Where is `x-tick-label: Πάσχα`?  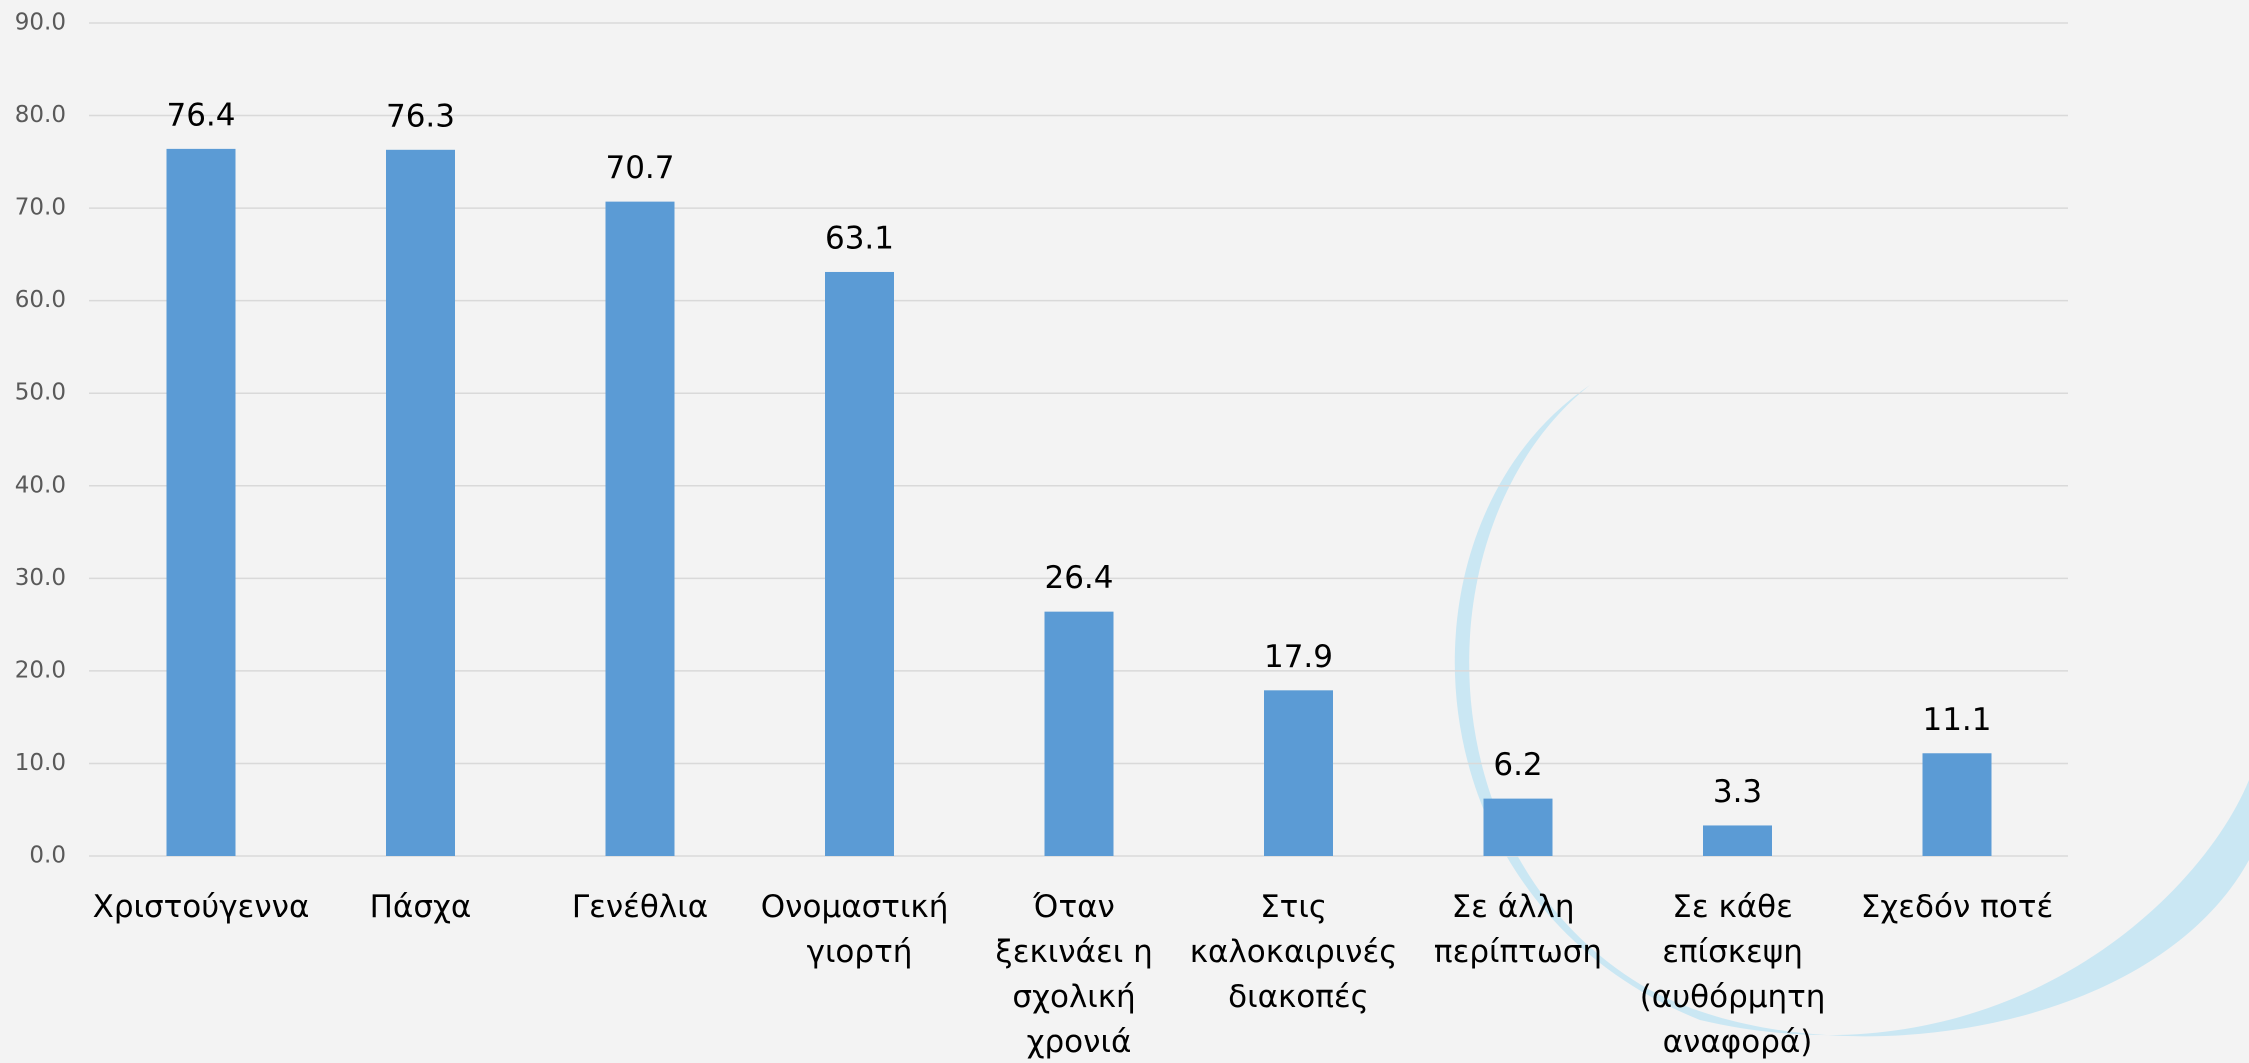
x-tick-label: Πάσχα is located at coordinates (421, 907).